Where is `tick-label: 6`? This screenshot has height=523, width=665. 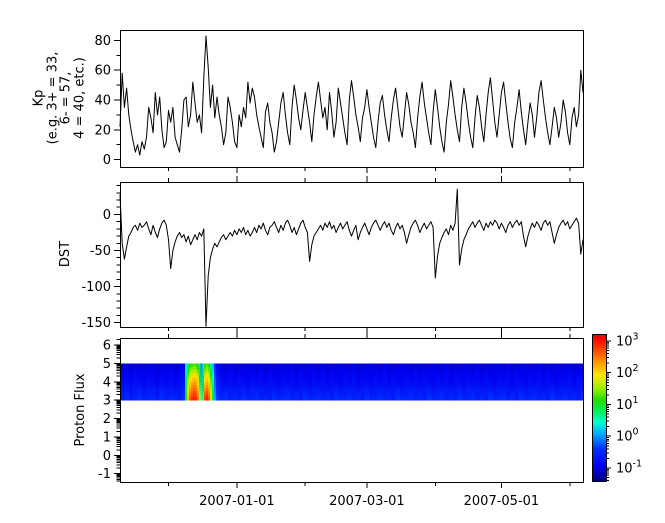 tick-label: 6 is located at coordinates (107, 345).